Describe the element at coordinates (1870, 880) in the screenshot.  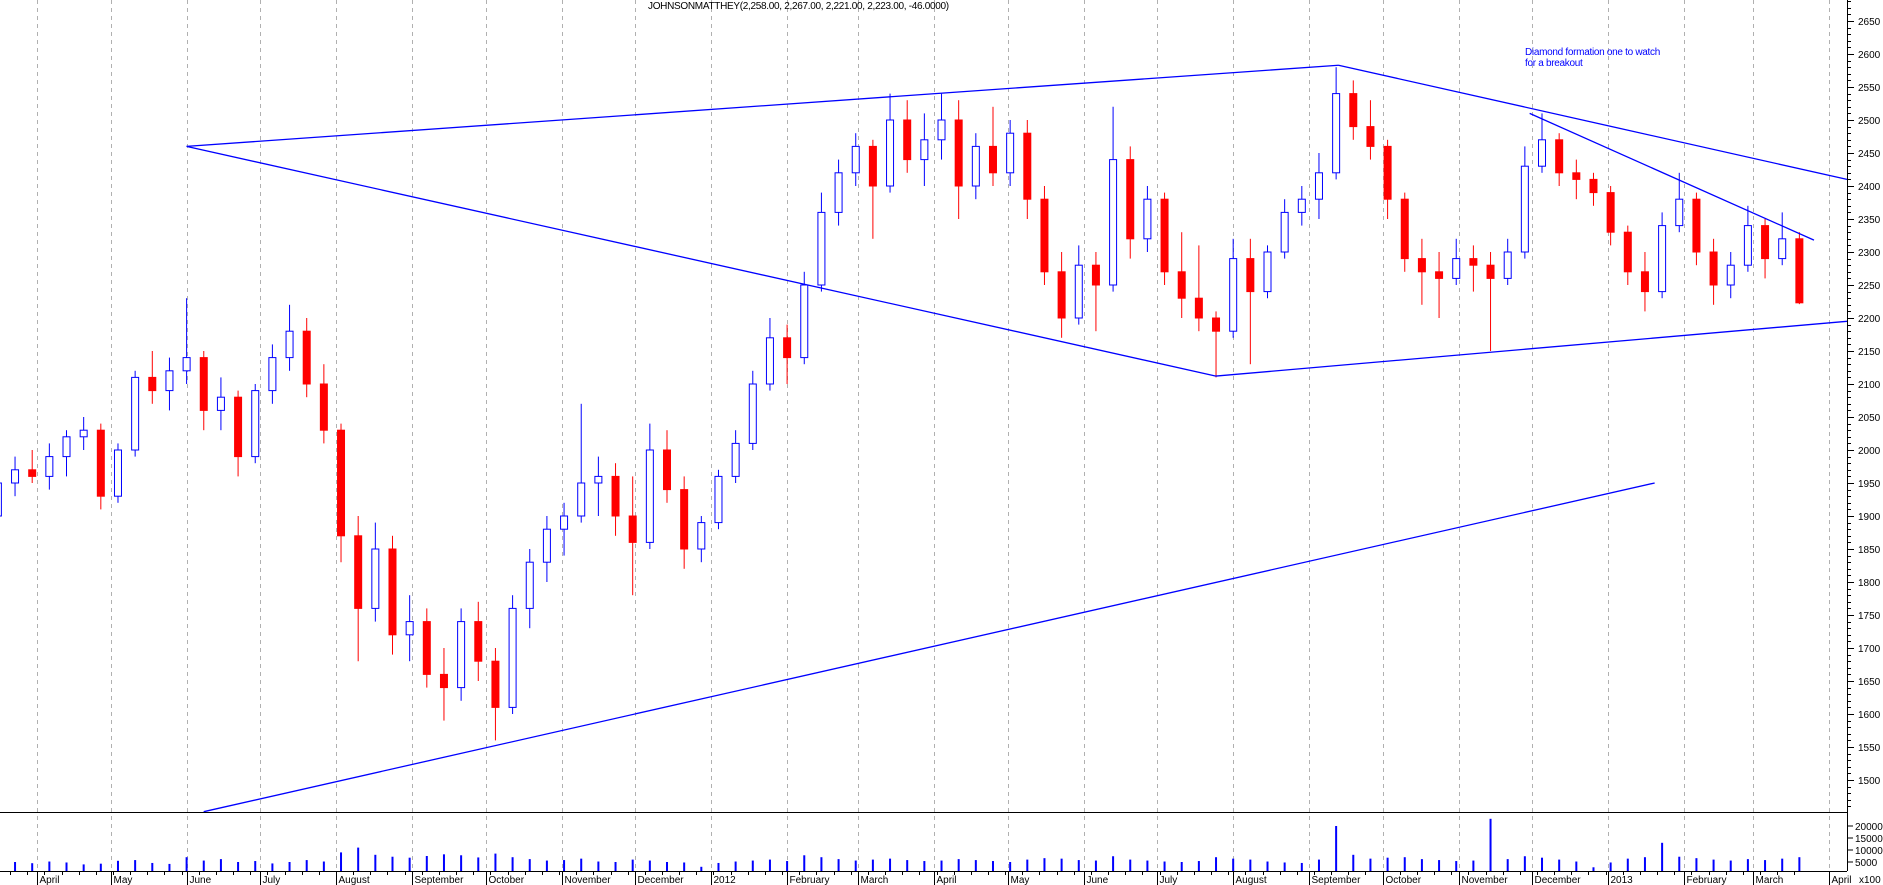
I see `volume-unit-label: x100` at that location.